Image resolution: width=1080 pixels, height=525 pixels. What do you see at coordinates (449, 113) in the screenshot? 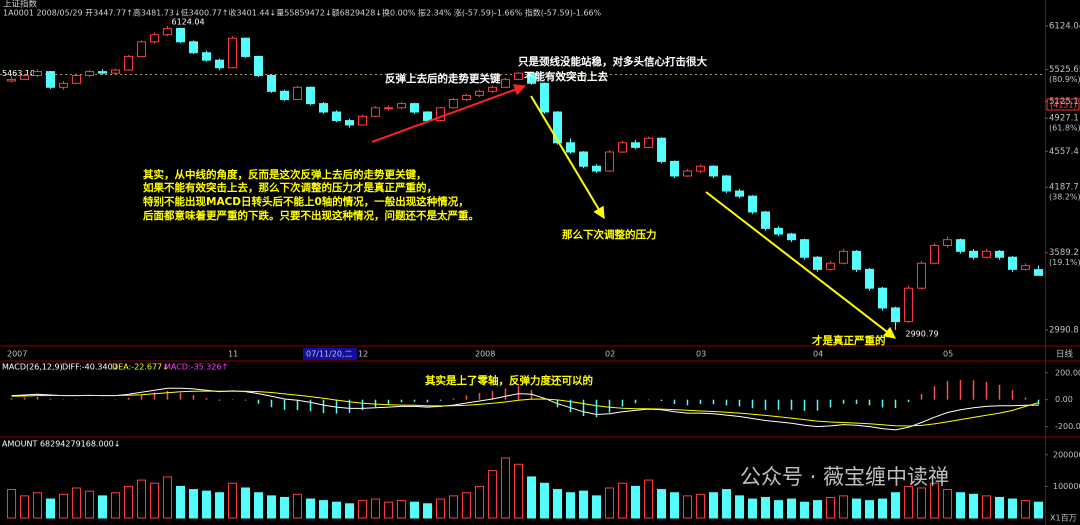
I see `arrow` at bounding box center [449, 113].